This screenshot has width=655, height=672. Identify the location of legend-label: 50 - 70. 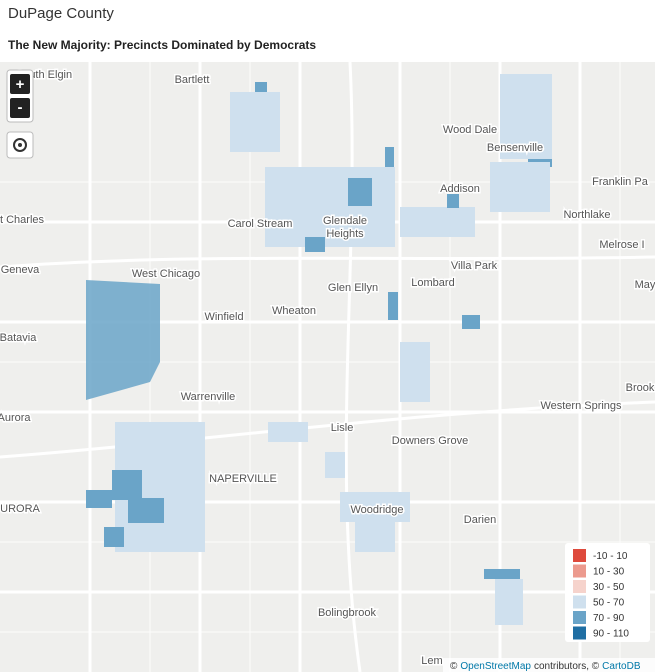
(609, 603).